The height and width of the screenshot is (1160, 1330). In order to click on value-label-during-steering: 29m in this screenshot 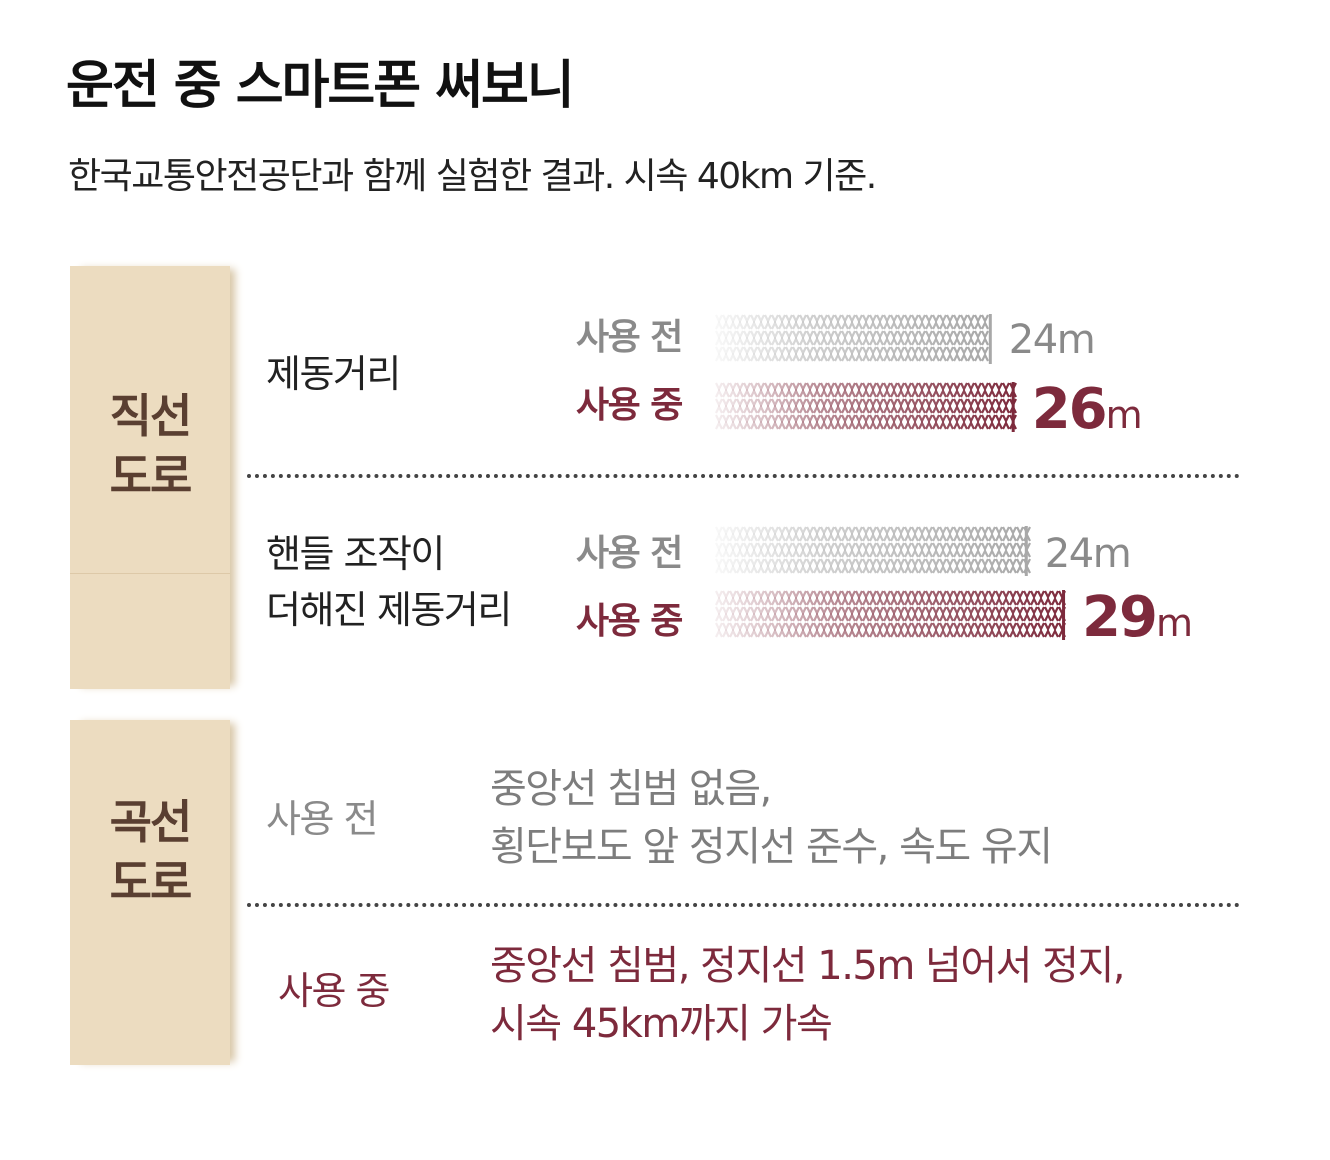, I will do `click(1137, 618)`.